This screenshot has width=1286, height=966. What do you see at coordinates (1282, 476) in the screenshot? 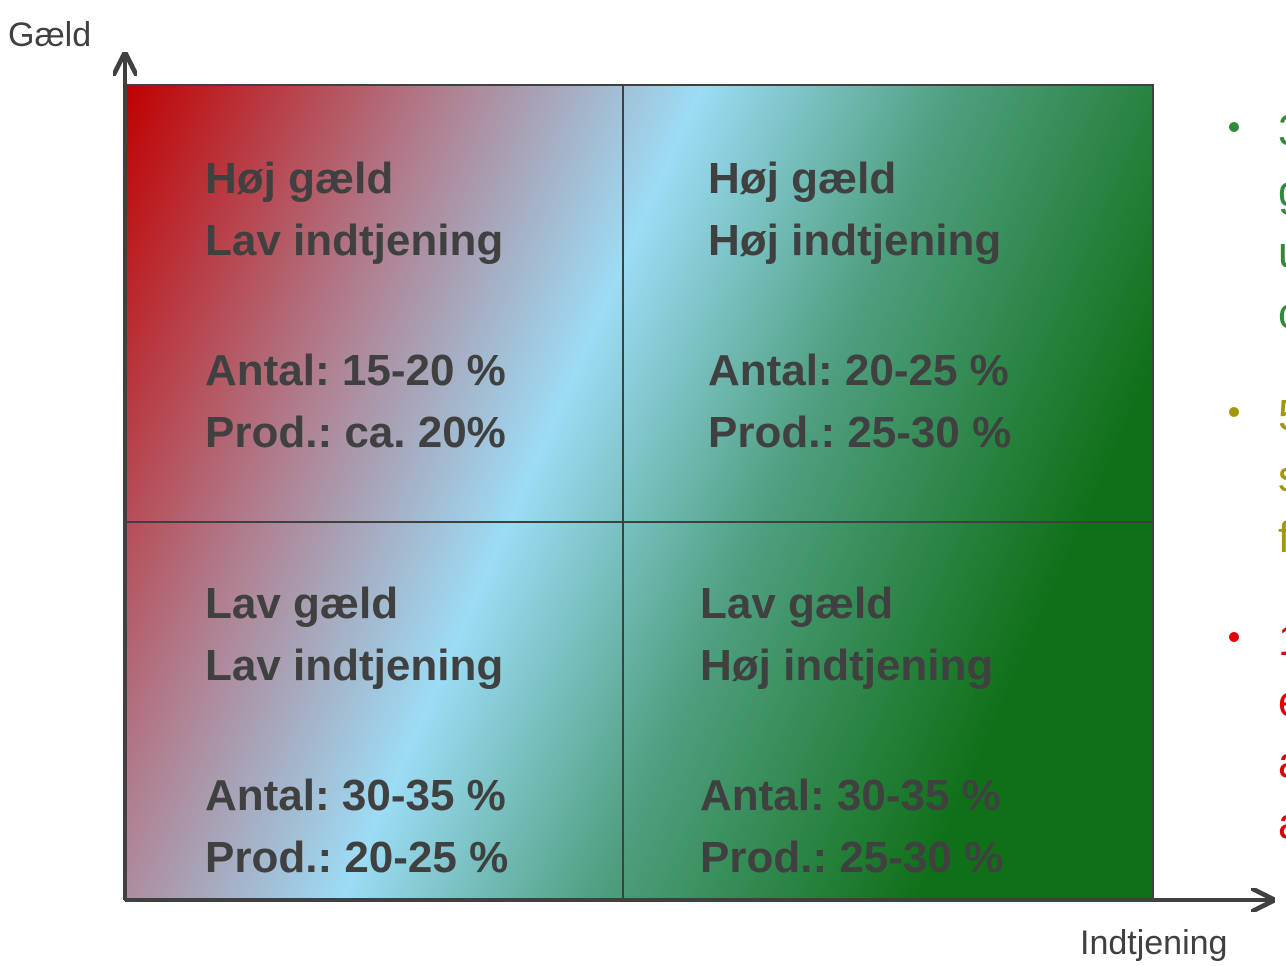
I see `bullet-text: s` at bounding box center [1282, 476].